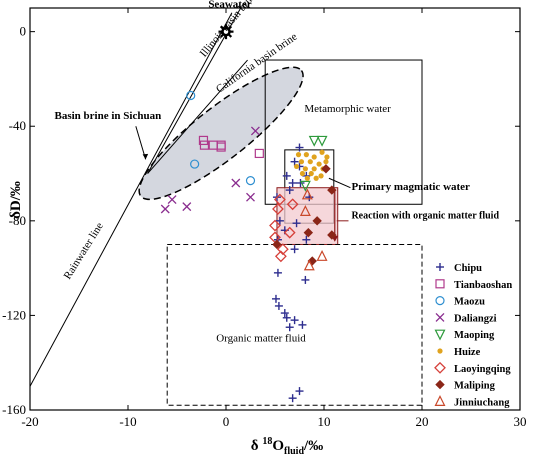 The image size is (550, 458). I want to click on series-laoyingqing, so click(284, 228).